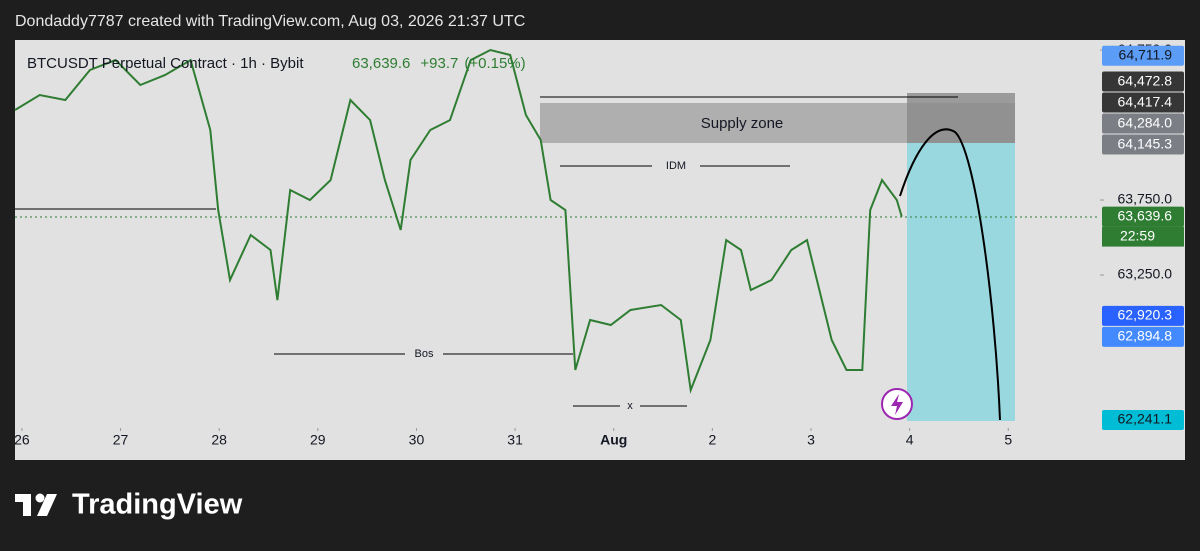 Image resolution: width=1200 pixels, height=551 pixels. Describe the element at coordinates (897, 404) in the screenshot. I see `alert-bolt` at that location.